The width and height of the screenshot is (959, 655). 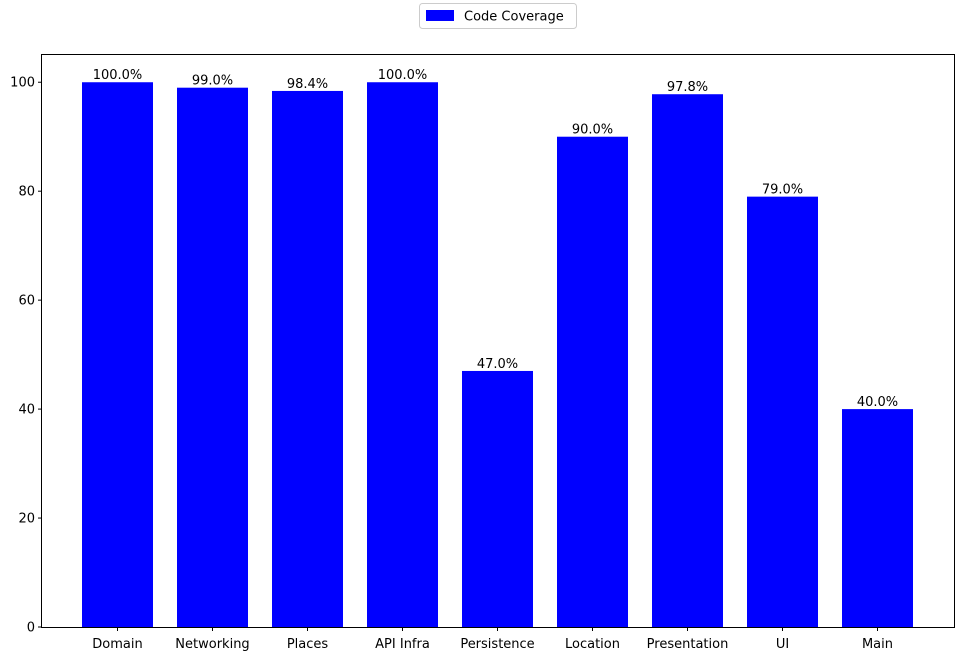 I want to click on data-label: 99.0%, so click(x=212, y=81).